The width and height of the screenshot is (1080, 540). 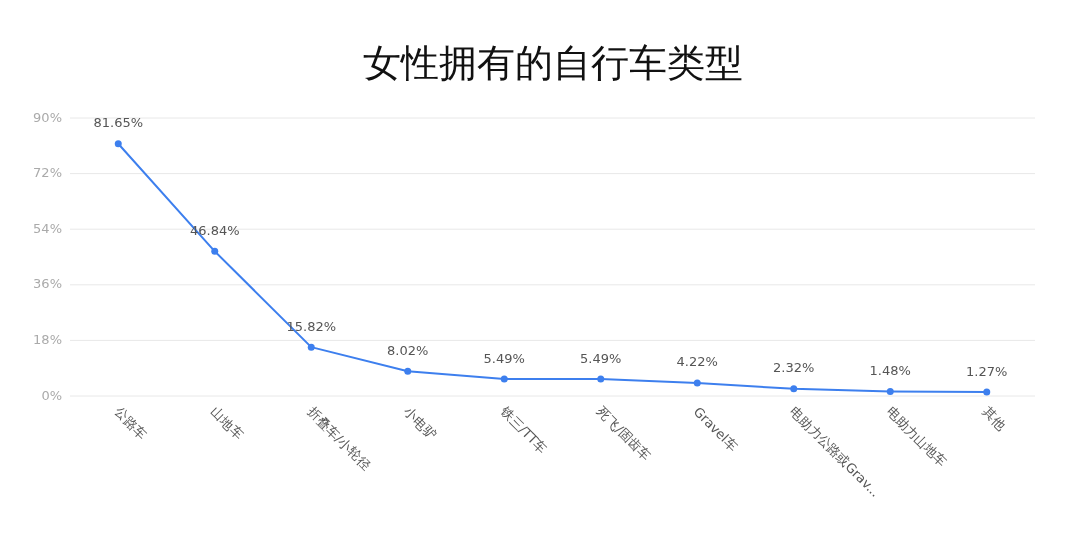 What do you see at coordinates (47, 339) in the screenshot?
I see `y-tick-label: 18%` at bounding box center [47, 339].